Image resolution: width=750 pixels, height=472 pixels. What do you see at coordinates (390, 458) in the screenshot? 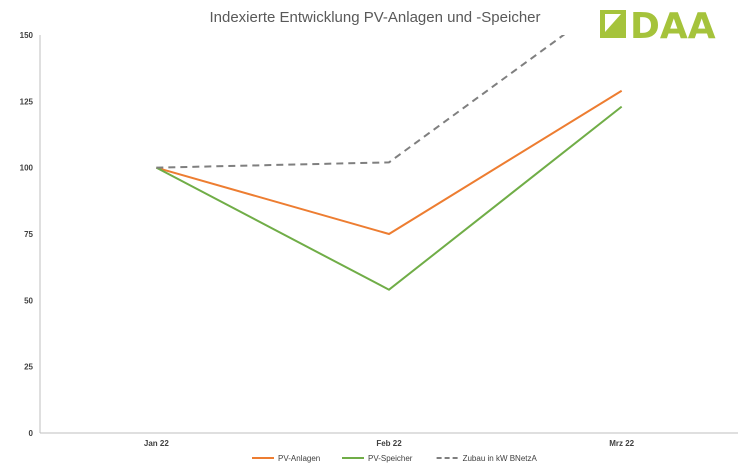
I see `legend-label-2: PV-Speicher` at bounding box center [390, 458].